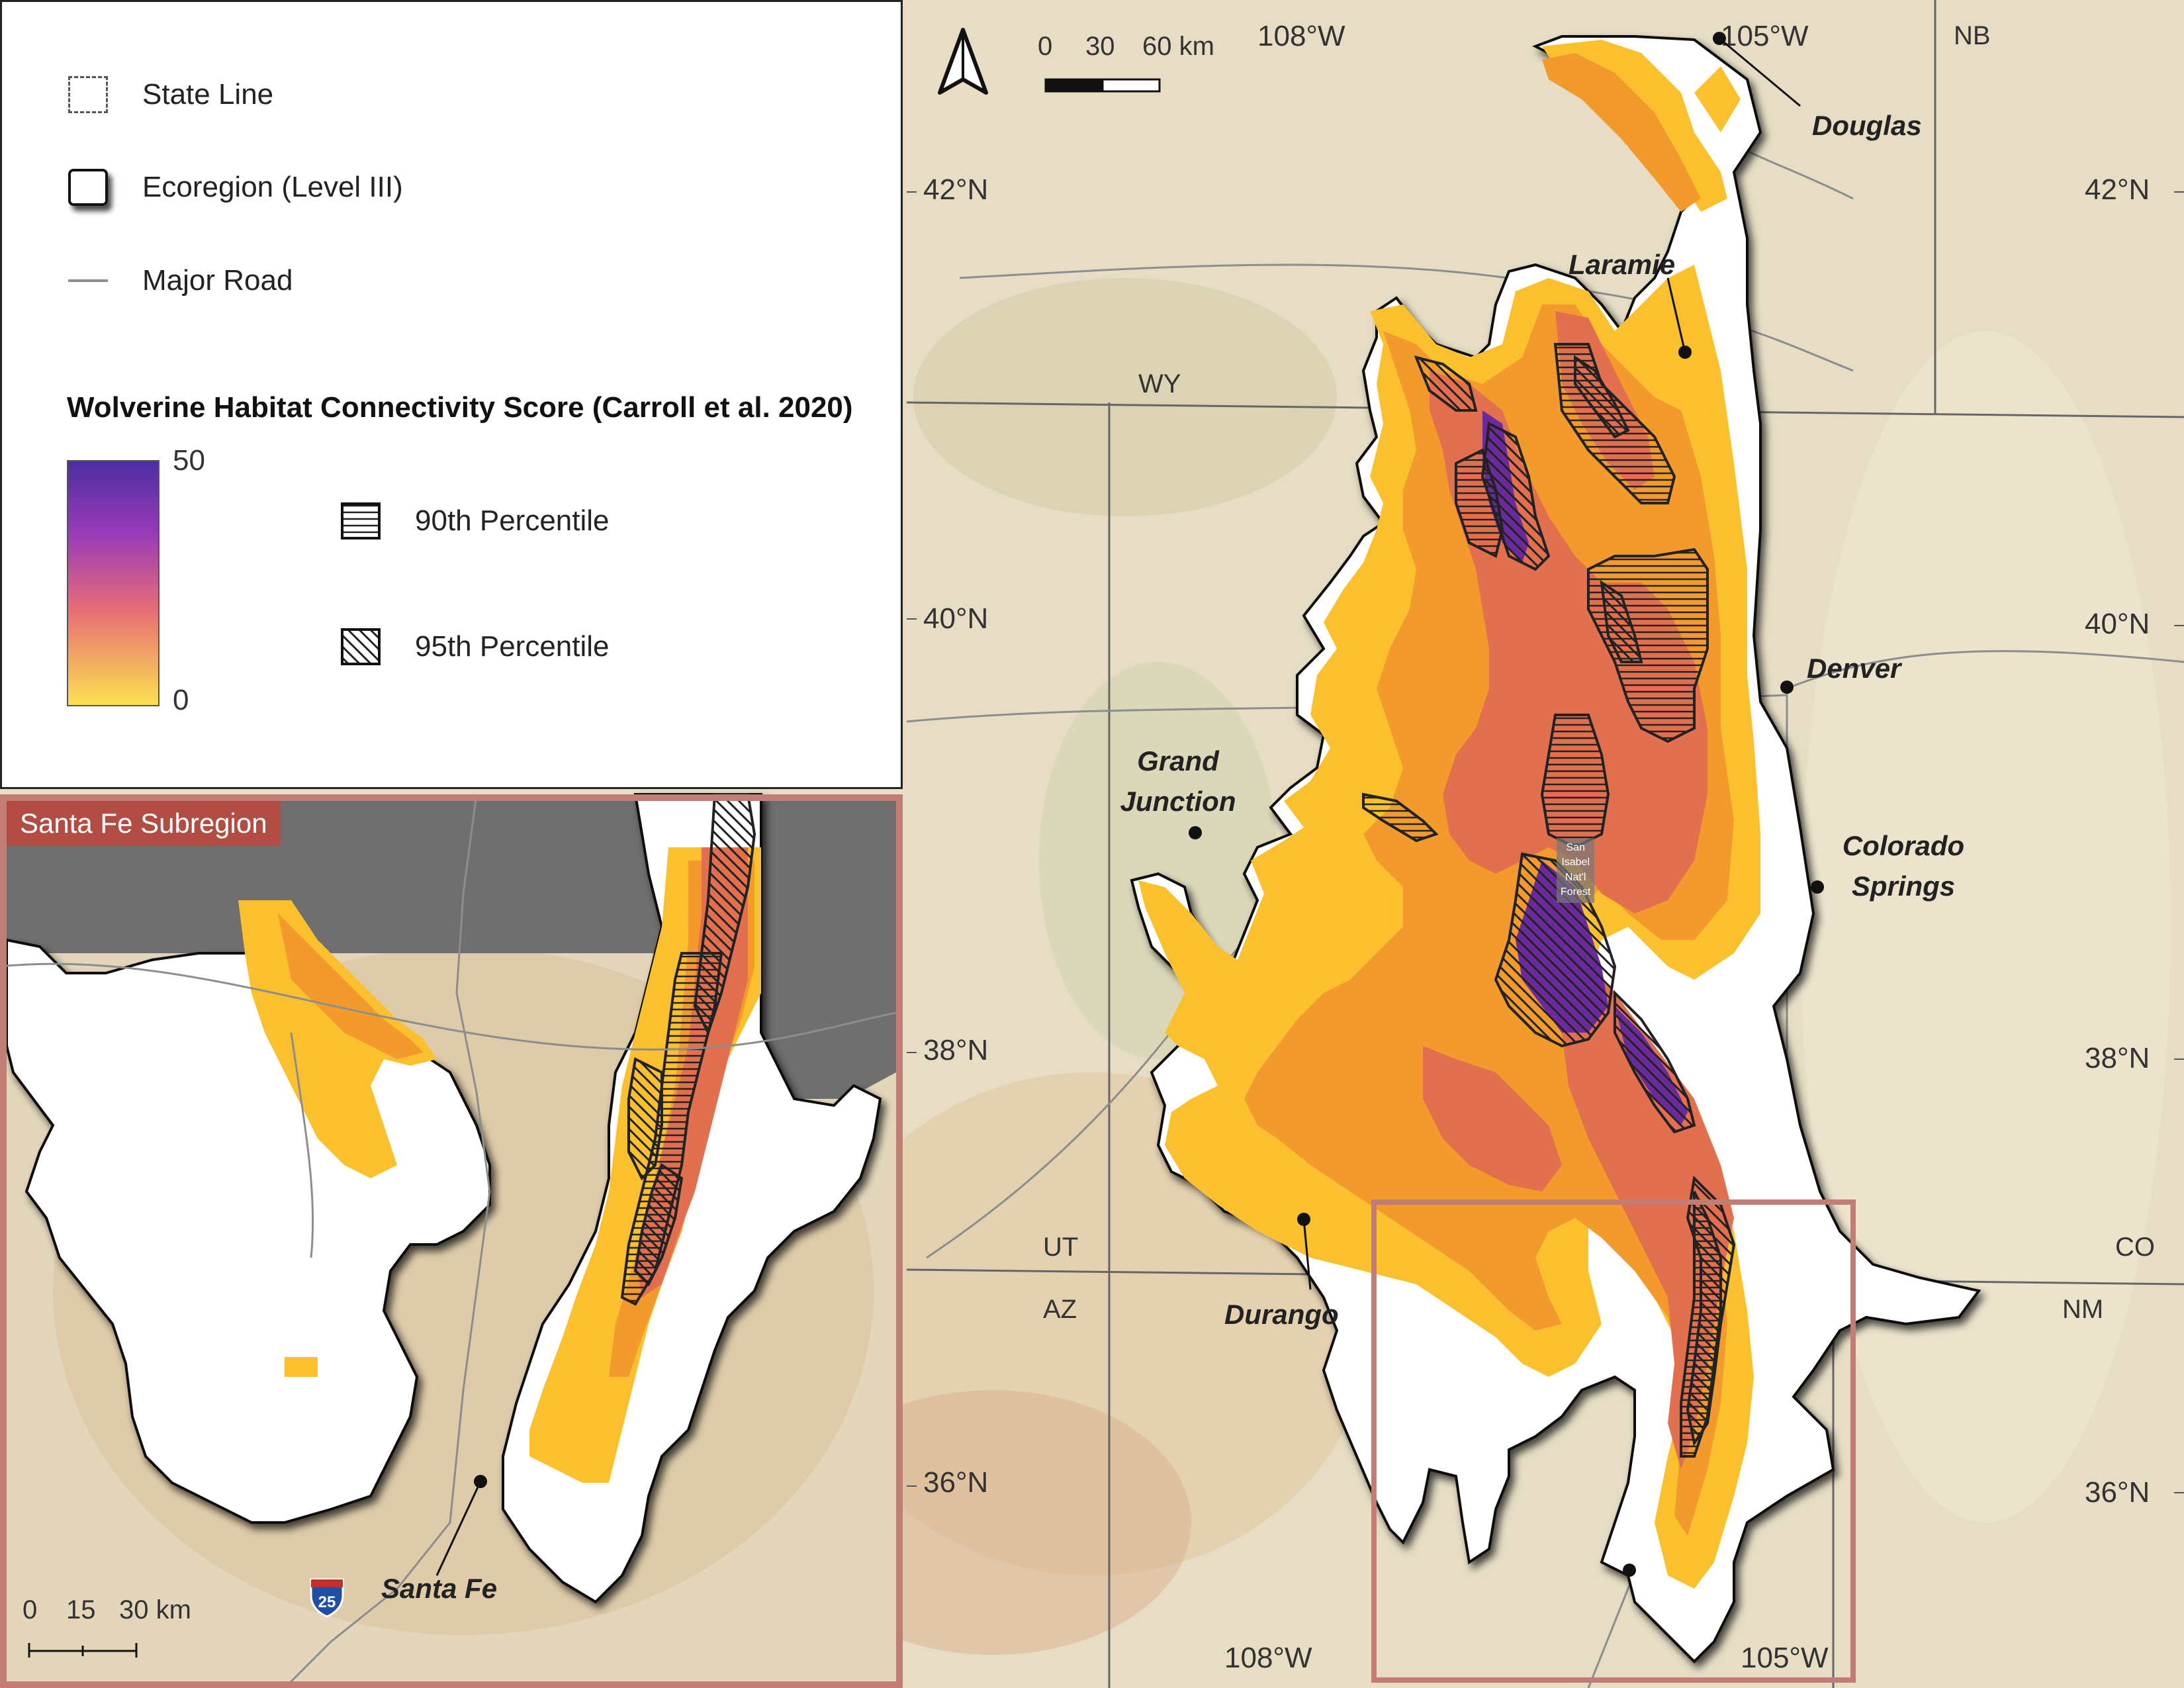 The width and height of the screenshot is (2184, 1688). Describe the element at coordinates (512, 520) in the screenshot. I see `legend-p90-label: 90th Percentile` at that location.